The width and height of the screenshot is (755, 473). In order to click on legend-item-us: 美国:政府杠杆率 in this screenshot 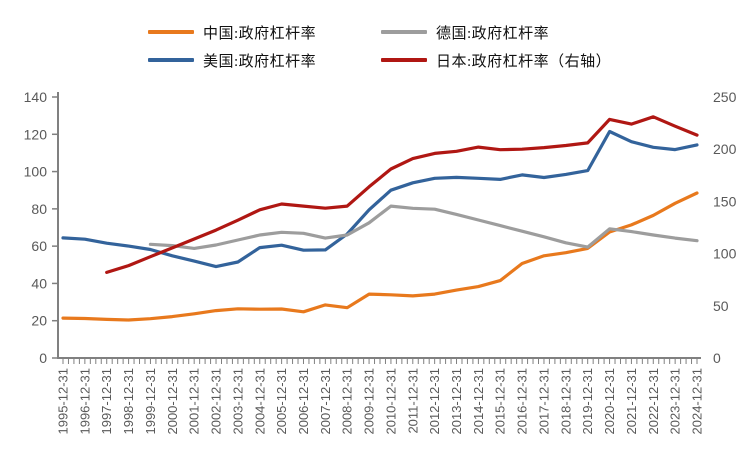, I will do `click(232, 60)`.